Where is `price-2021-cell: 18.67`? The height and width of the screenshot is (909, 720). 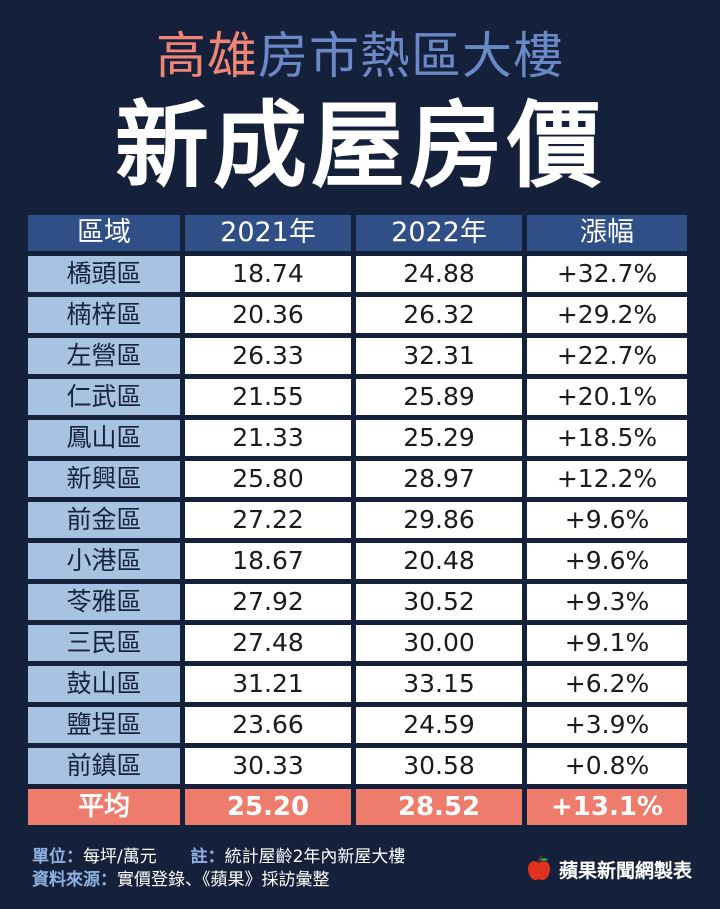 price-2021-cell: 18.67 is located at coordinates (268, 561).